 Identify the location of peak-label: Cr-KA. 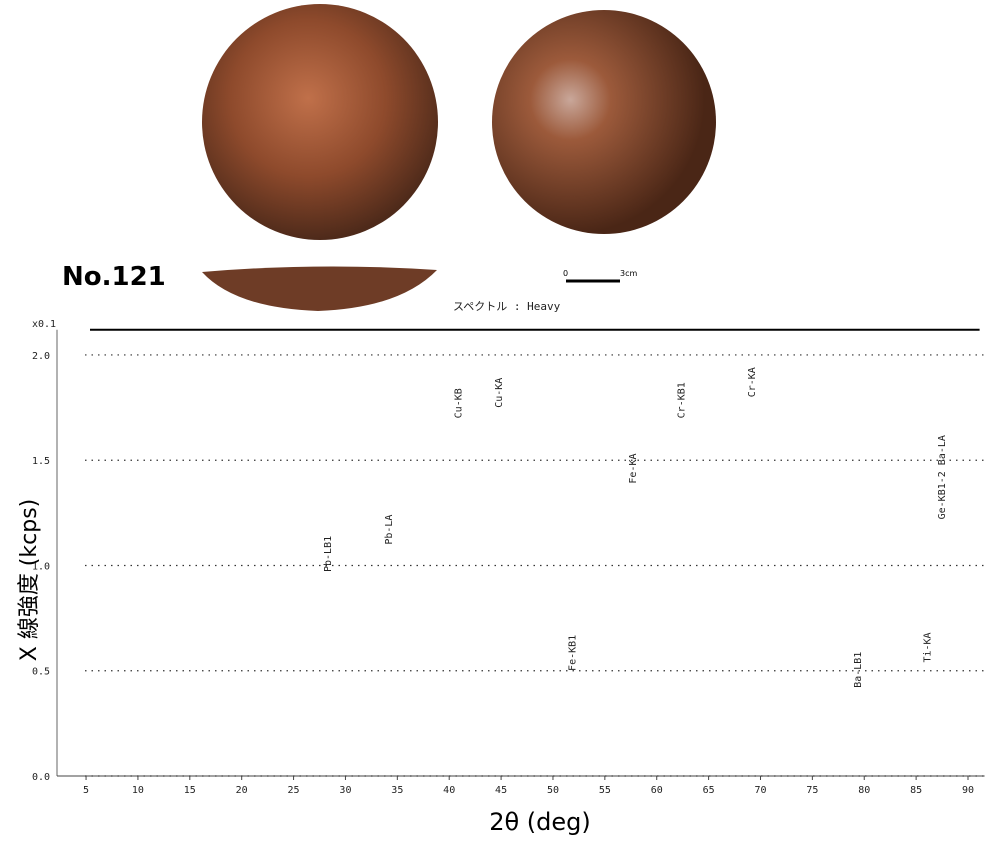
(752, 382).